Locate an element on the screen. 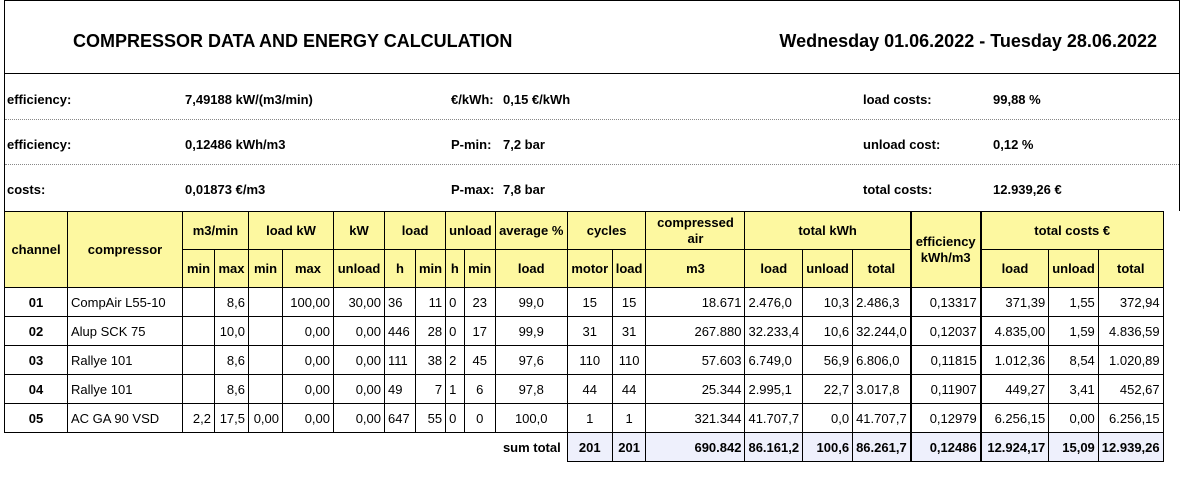 This screenshot has height=487, width=1183. header-compressed-air: compressed air is located at coordinates (695, 230).